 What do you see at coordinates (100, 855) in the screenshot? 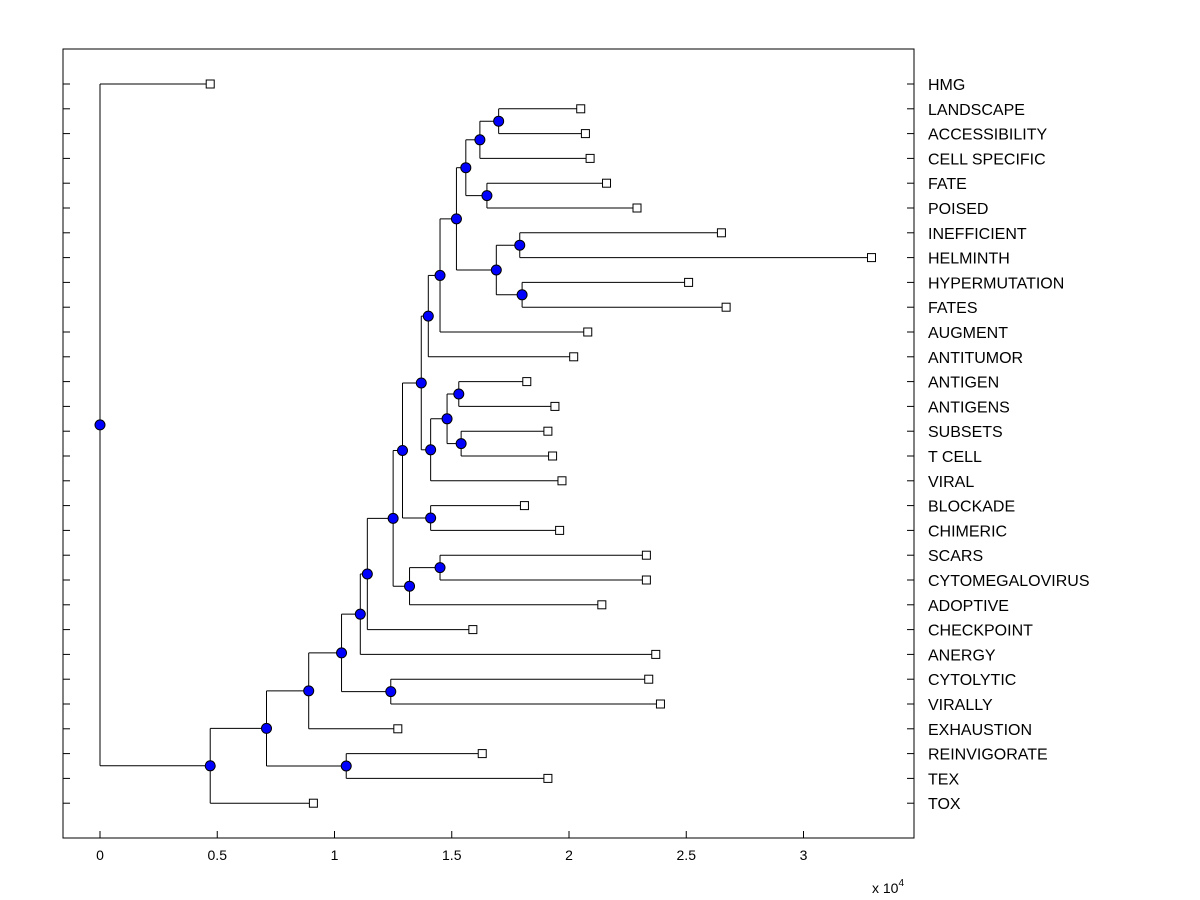
I see `x-tick-label: 0` at bounding box center [100, 855].